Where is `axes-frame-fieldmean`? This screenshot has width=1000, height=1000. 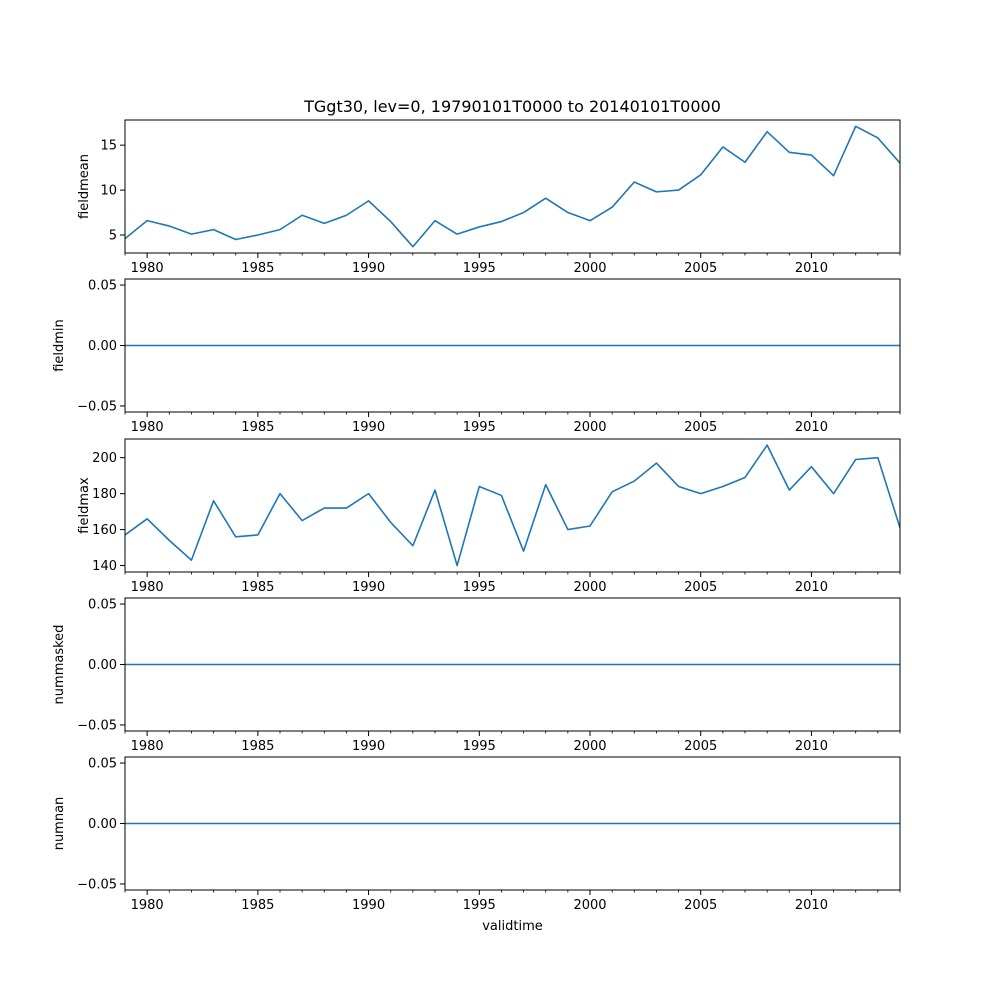 axes-frame-fieldmean is located at coordinates (512, 186).